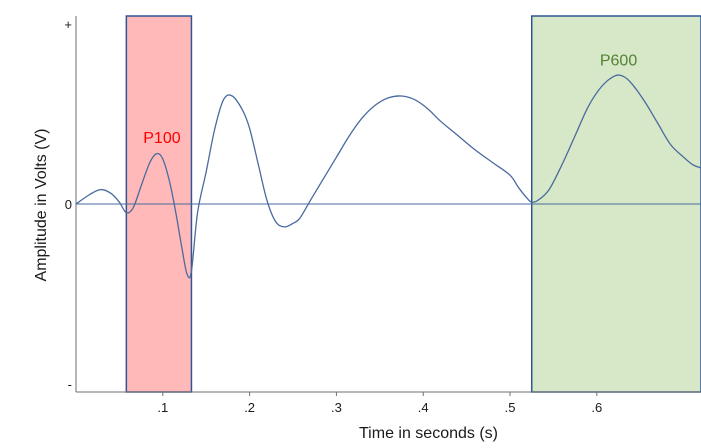 This screenshot has height=448, width=701. I want to click on y-tick-label: +, so click(68, 24).